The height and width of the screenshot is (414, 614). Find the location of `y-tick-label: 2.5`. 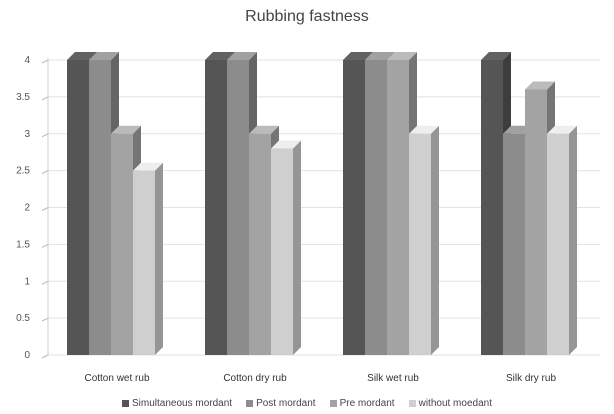

y-tick-label: 2.5 is located at coordinates (23, 171).